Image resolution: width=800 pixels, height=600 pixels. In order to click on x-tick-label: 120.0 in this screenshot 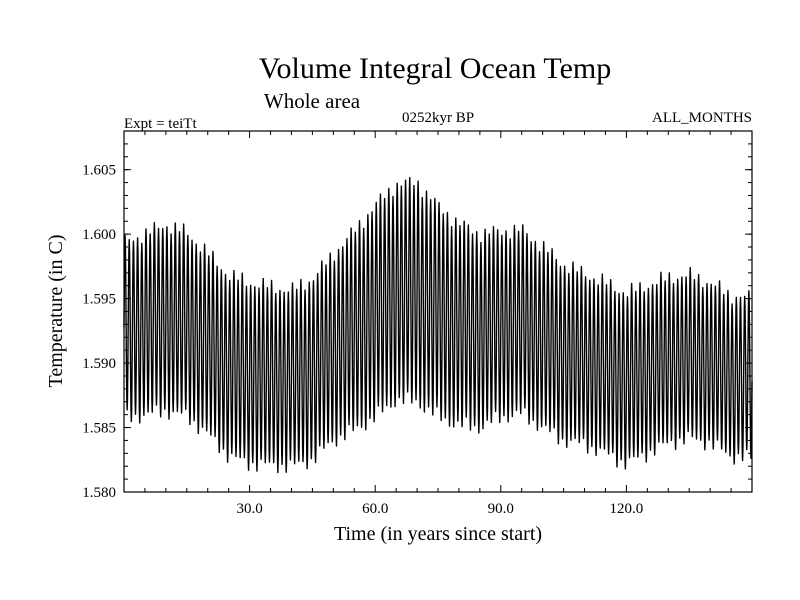, I will do `click(627, 509)`.